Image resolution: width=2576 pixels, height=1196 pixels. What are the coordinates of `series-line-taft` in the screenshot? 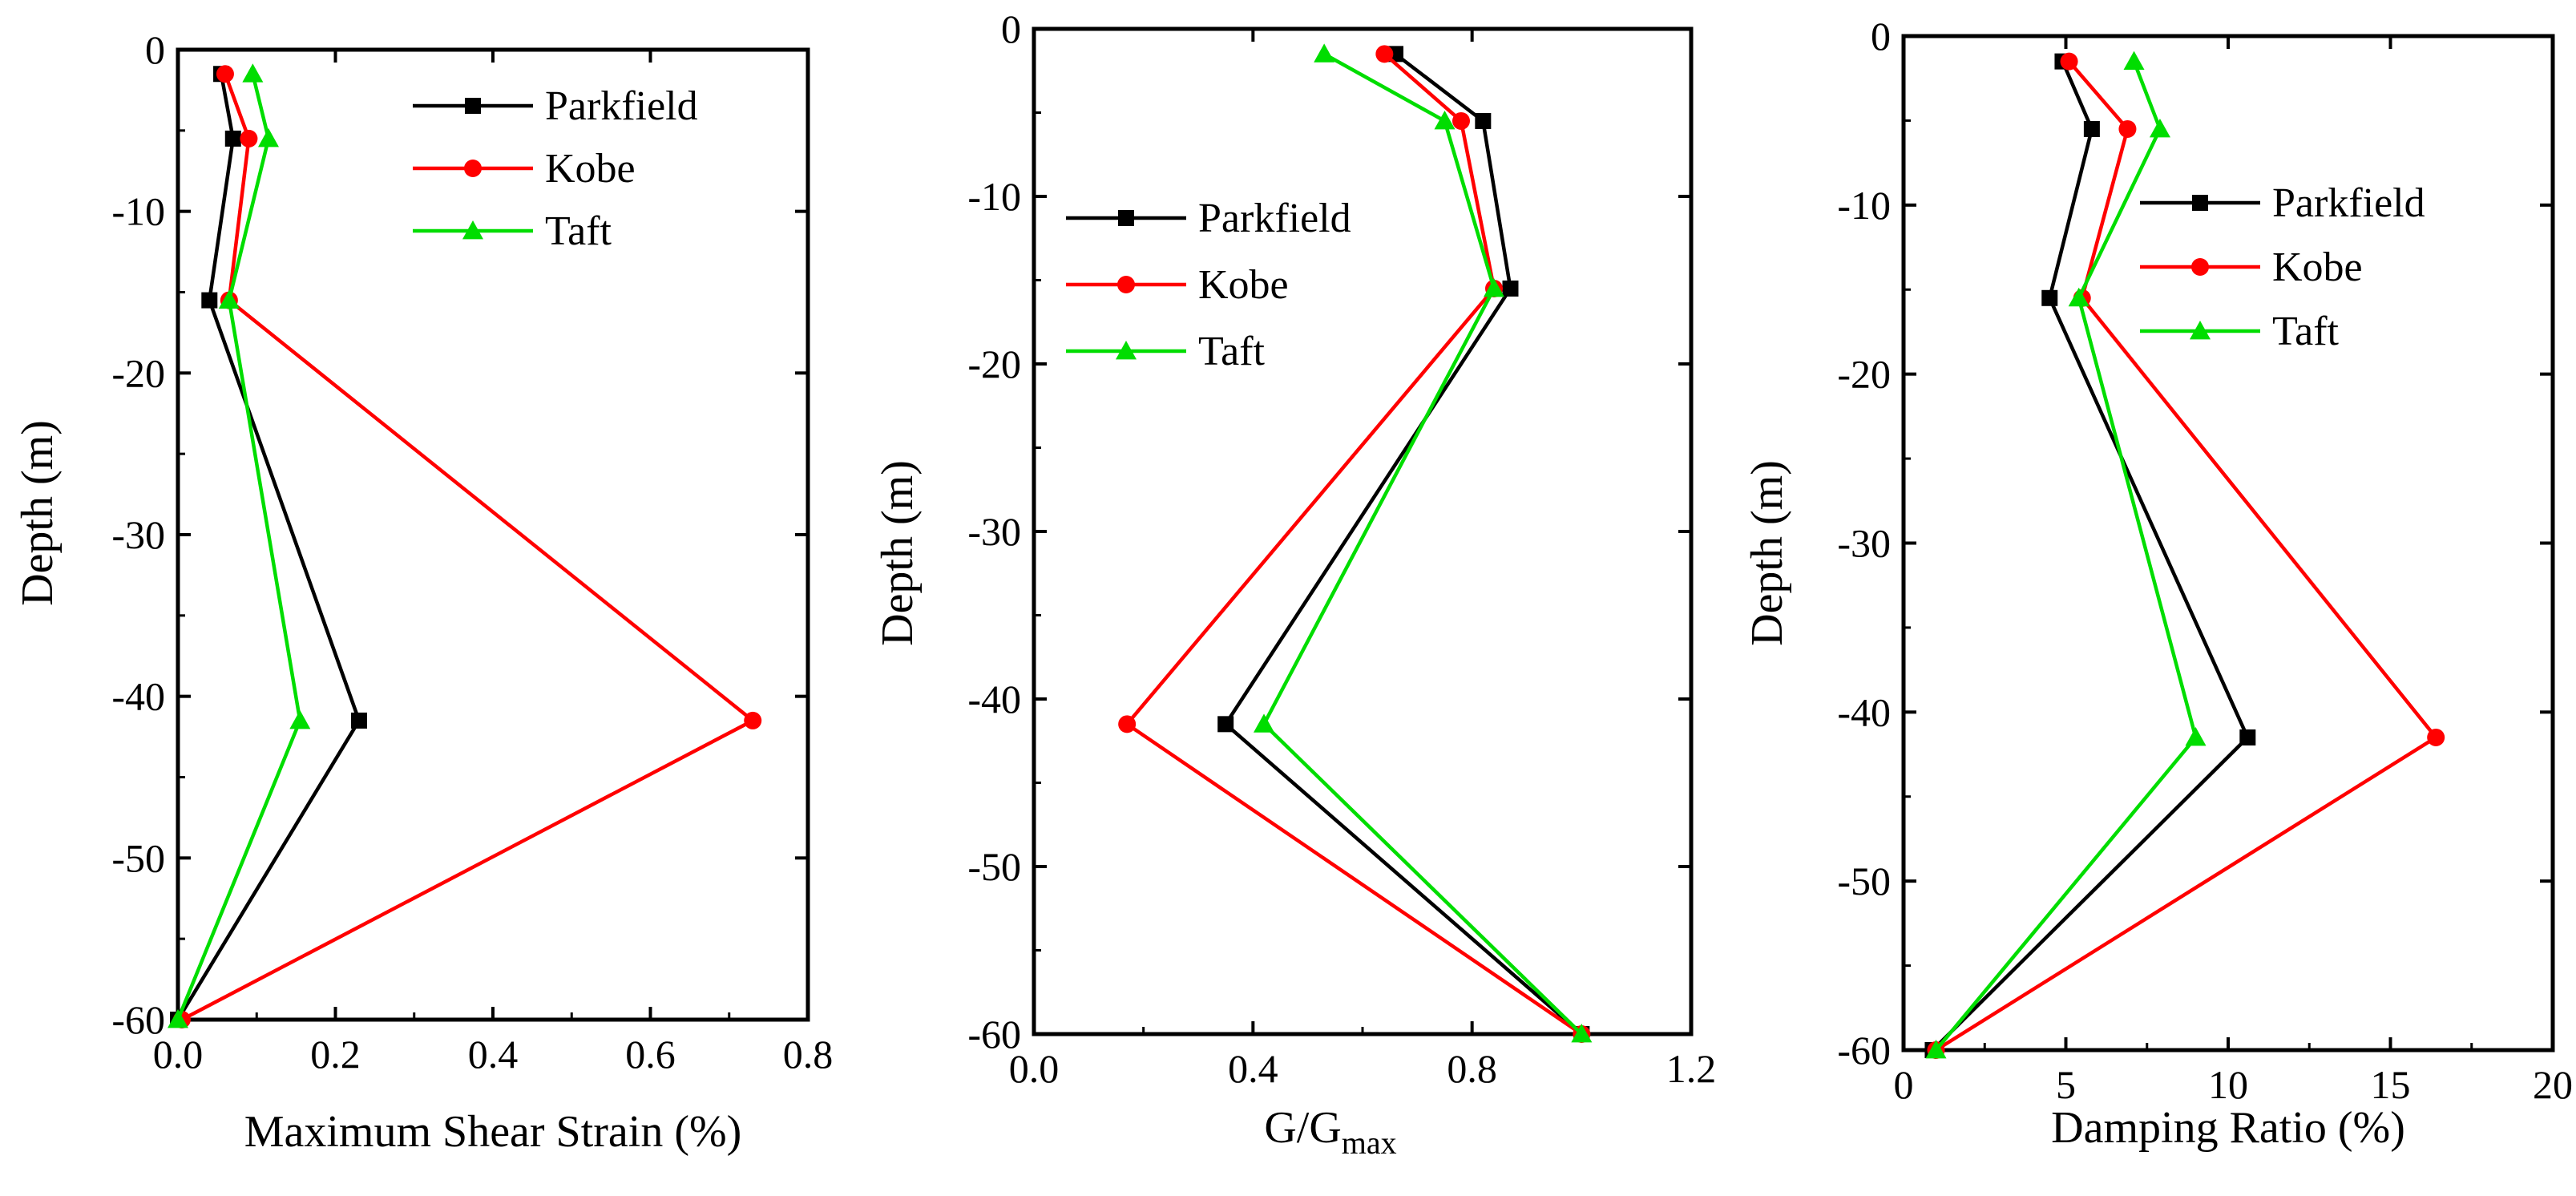 It's located at (2066, 556).